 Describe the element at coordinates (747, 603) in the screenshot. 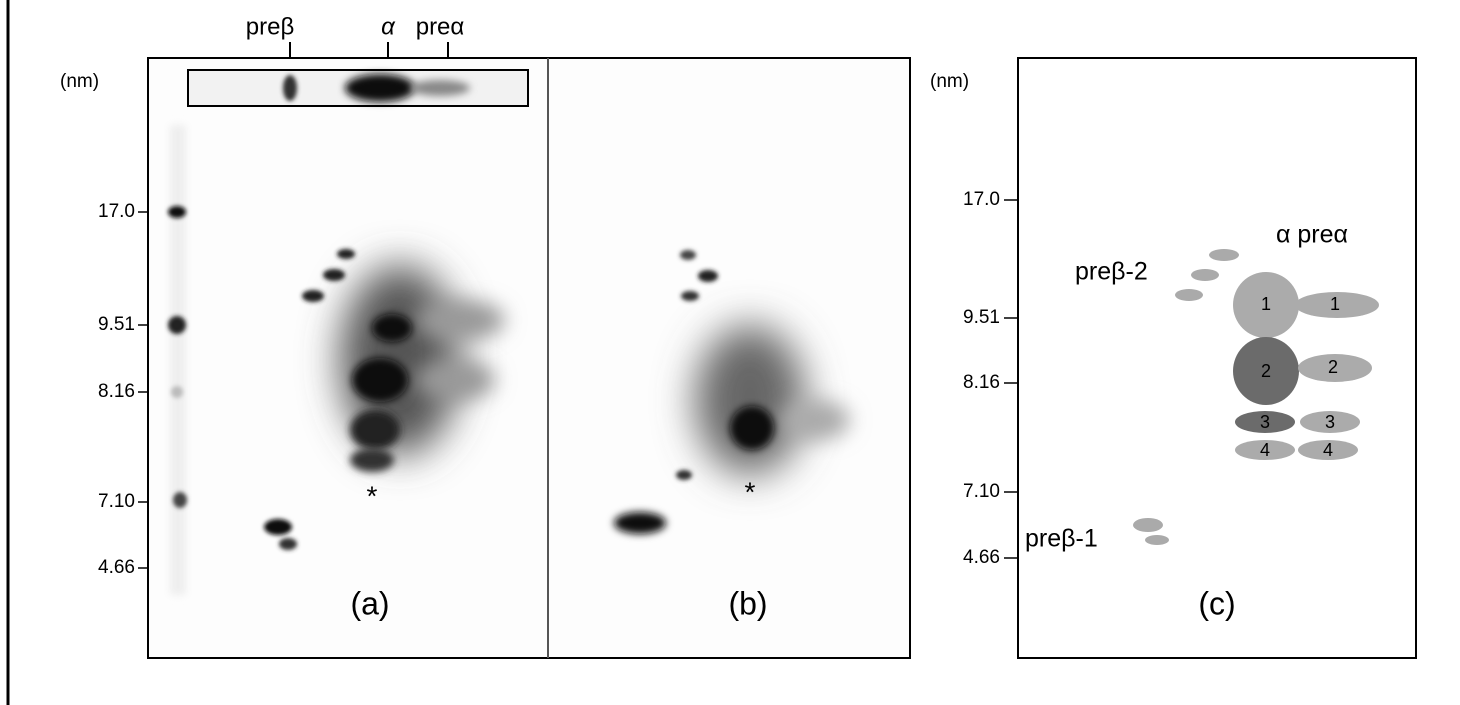

I see `panel-label: (b)` at that location.